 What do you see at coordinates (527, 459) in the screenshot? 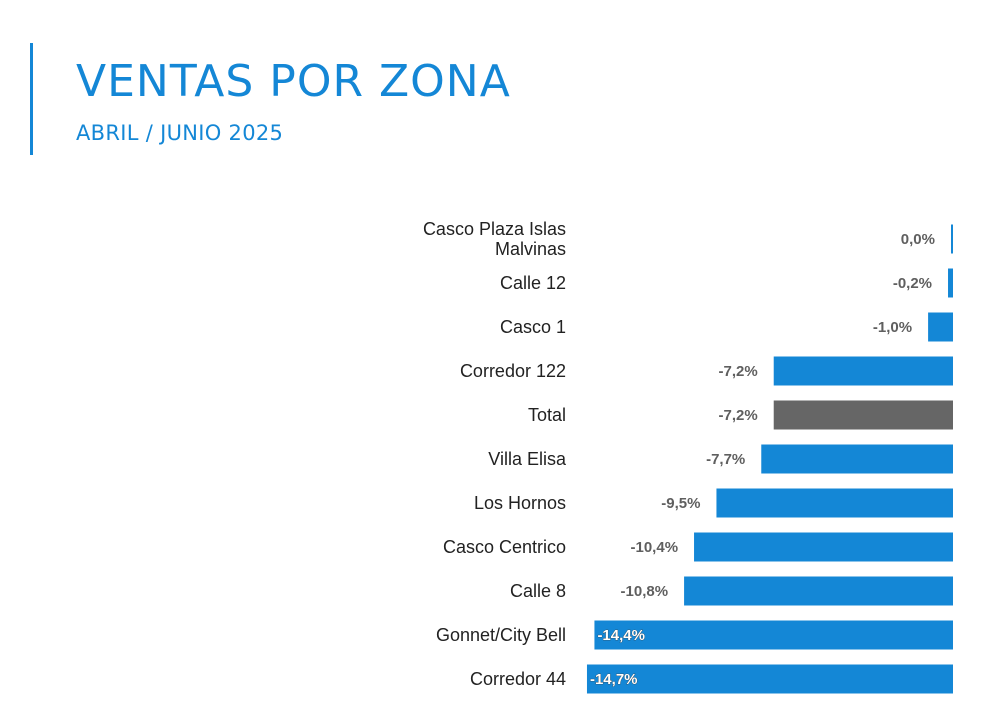
I see `category-label-5: Villa Elisa` at bounding box center [527, 459].